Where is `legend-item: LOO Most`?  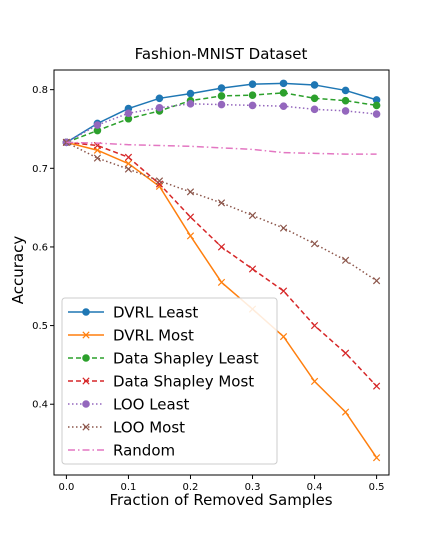 legend-item: LOO Most is located at coordinates (126, 428).